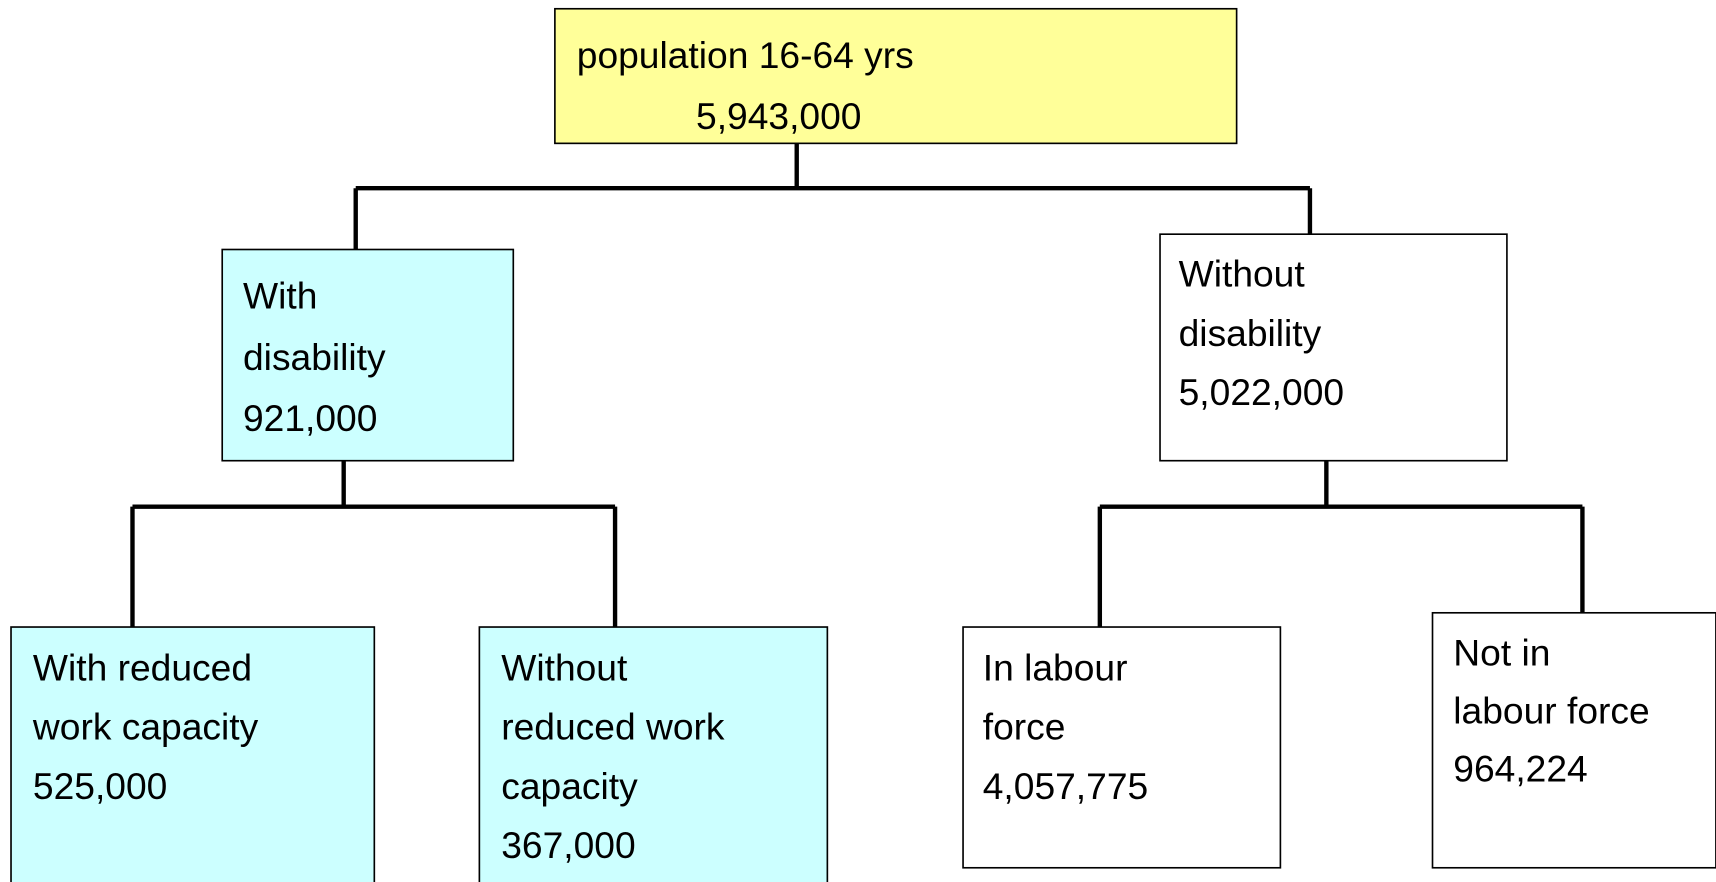 The height and width of the screenshot is (882, 1716). I want to click on node: With disability 921,000, so click(368, 355).